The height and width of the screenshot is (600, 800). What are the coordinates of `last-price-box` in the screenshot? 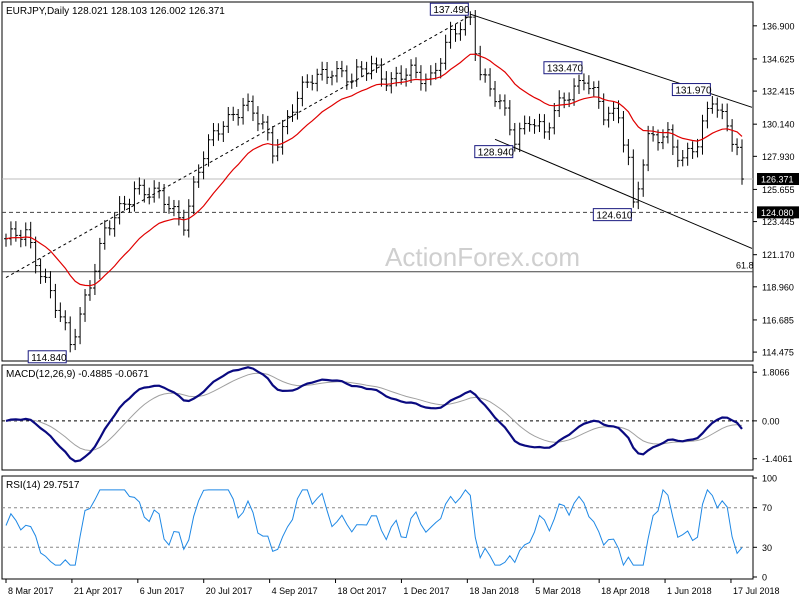 It's located at (778, 179).